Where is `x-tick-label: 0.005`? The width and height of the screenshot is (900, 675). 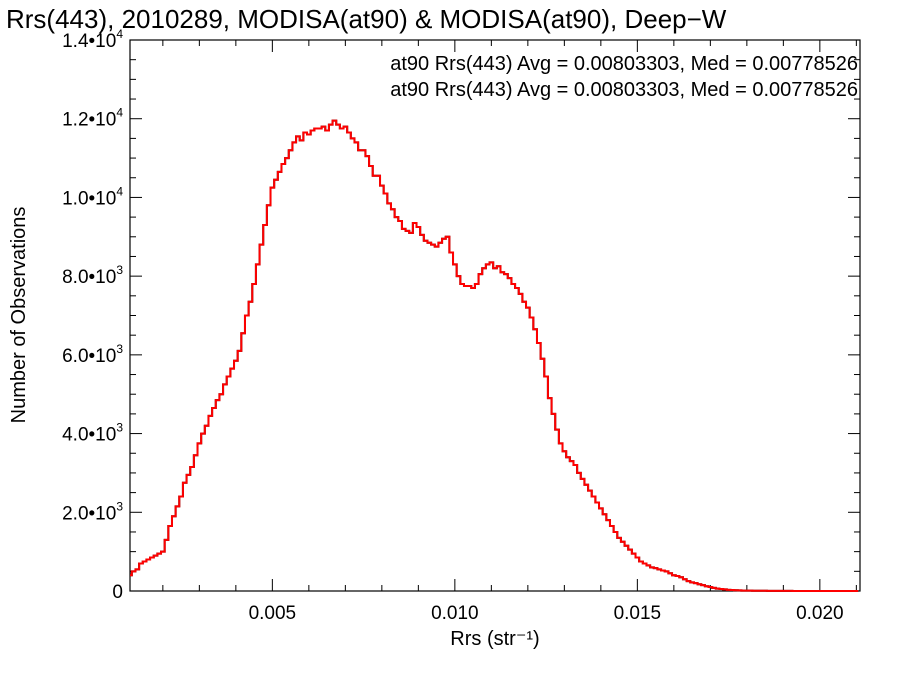 x-tick-label: 0.005 is located at coordinates (273, 613).